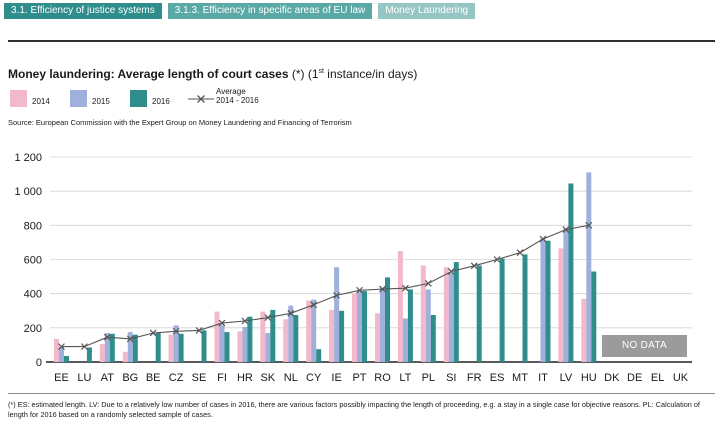  What do you see at coordinates (201, 99) in the screenshot?
I see `legend-average-line-icon` at bounding box center [201, 99].